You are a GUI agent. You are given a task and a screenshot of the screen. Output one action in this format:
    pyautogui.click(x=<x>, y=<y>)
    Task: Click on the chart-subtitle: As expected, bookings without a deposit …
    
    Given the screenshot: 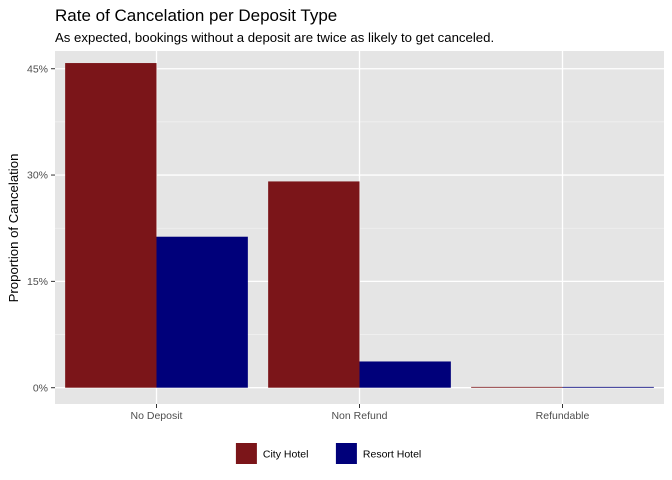 What is the action you would take?
    pyautogui.click(x=274, y=37)
    